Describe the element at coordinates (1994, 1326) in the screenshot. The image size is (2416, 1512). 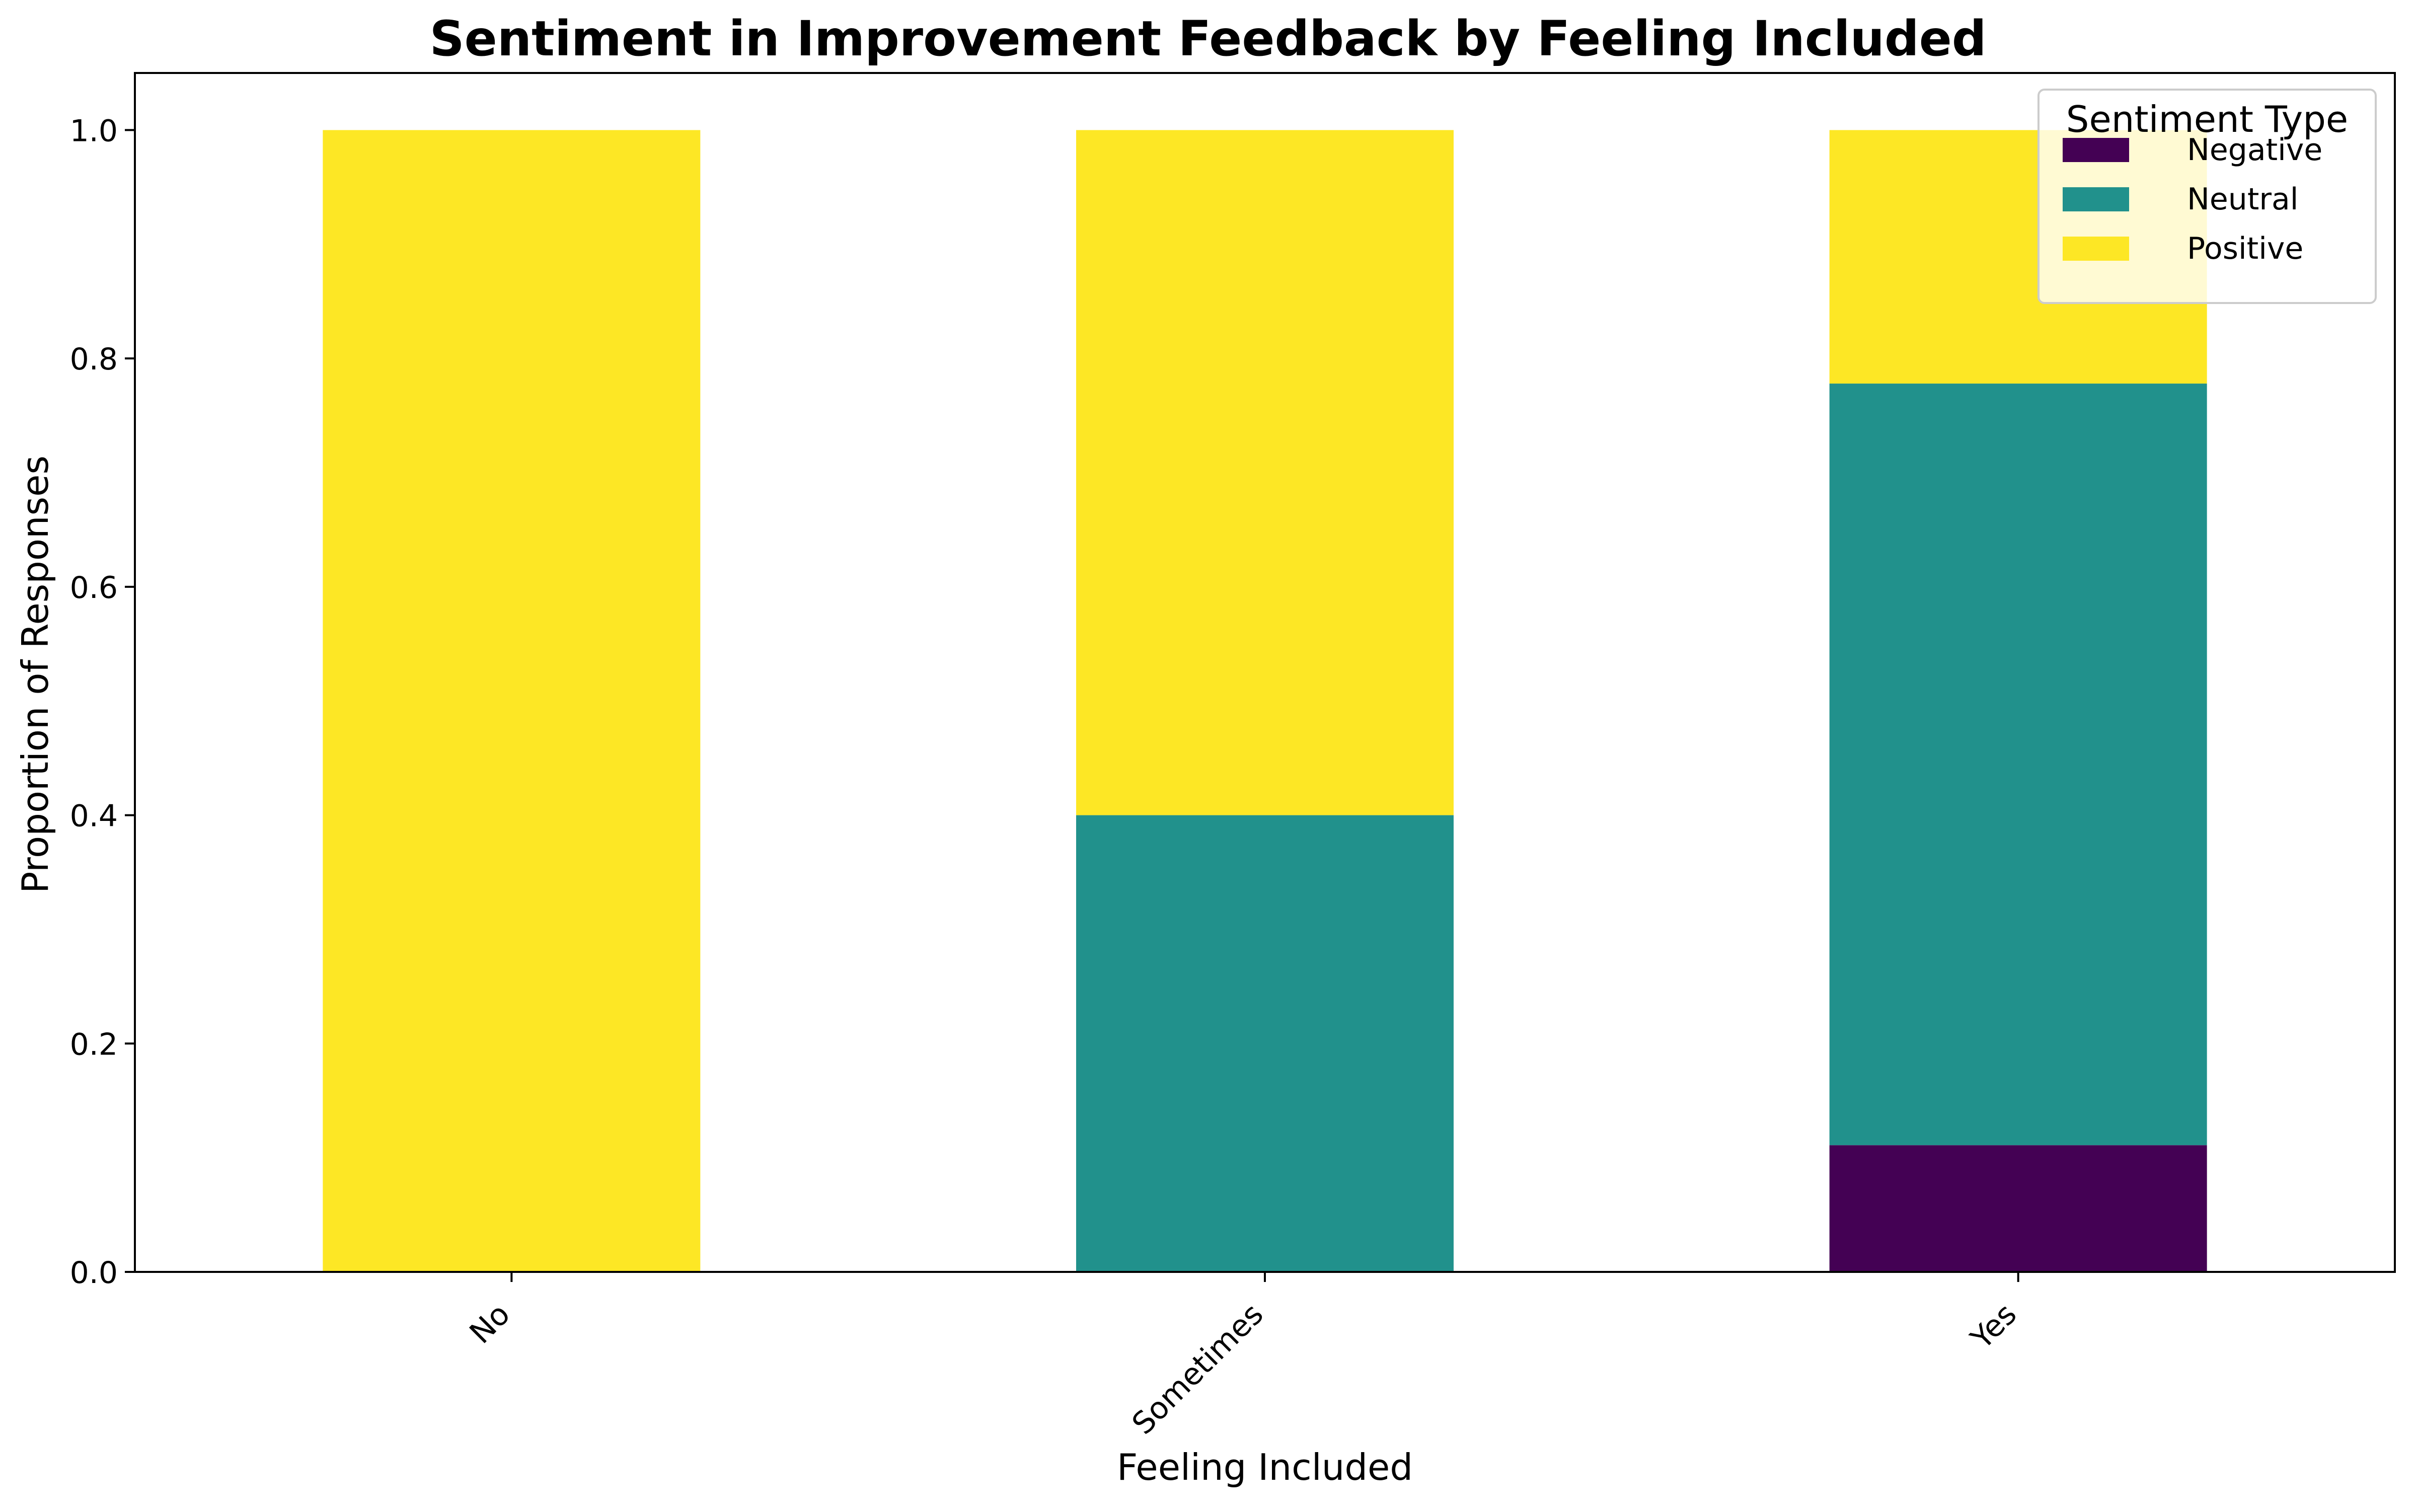
I see `x-tick-label-yes: Yes` at that location.